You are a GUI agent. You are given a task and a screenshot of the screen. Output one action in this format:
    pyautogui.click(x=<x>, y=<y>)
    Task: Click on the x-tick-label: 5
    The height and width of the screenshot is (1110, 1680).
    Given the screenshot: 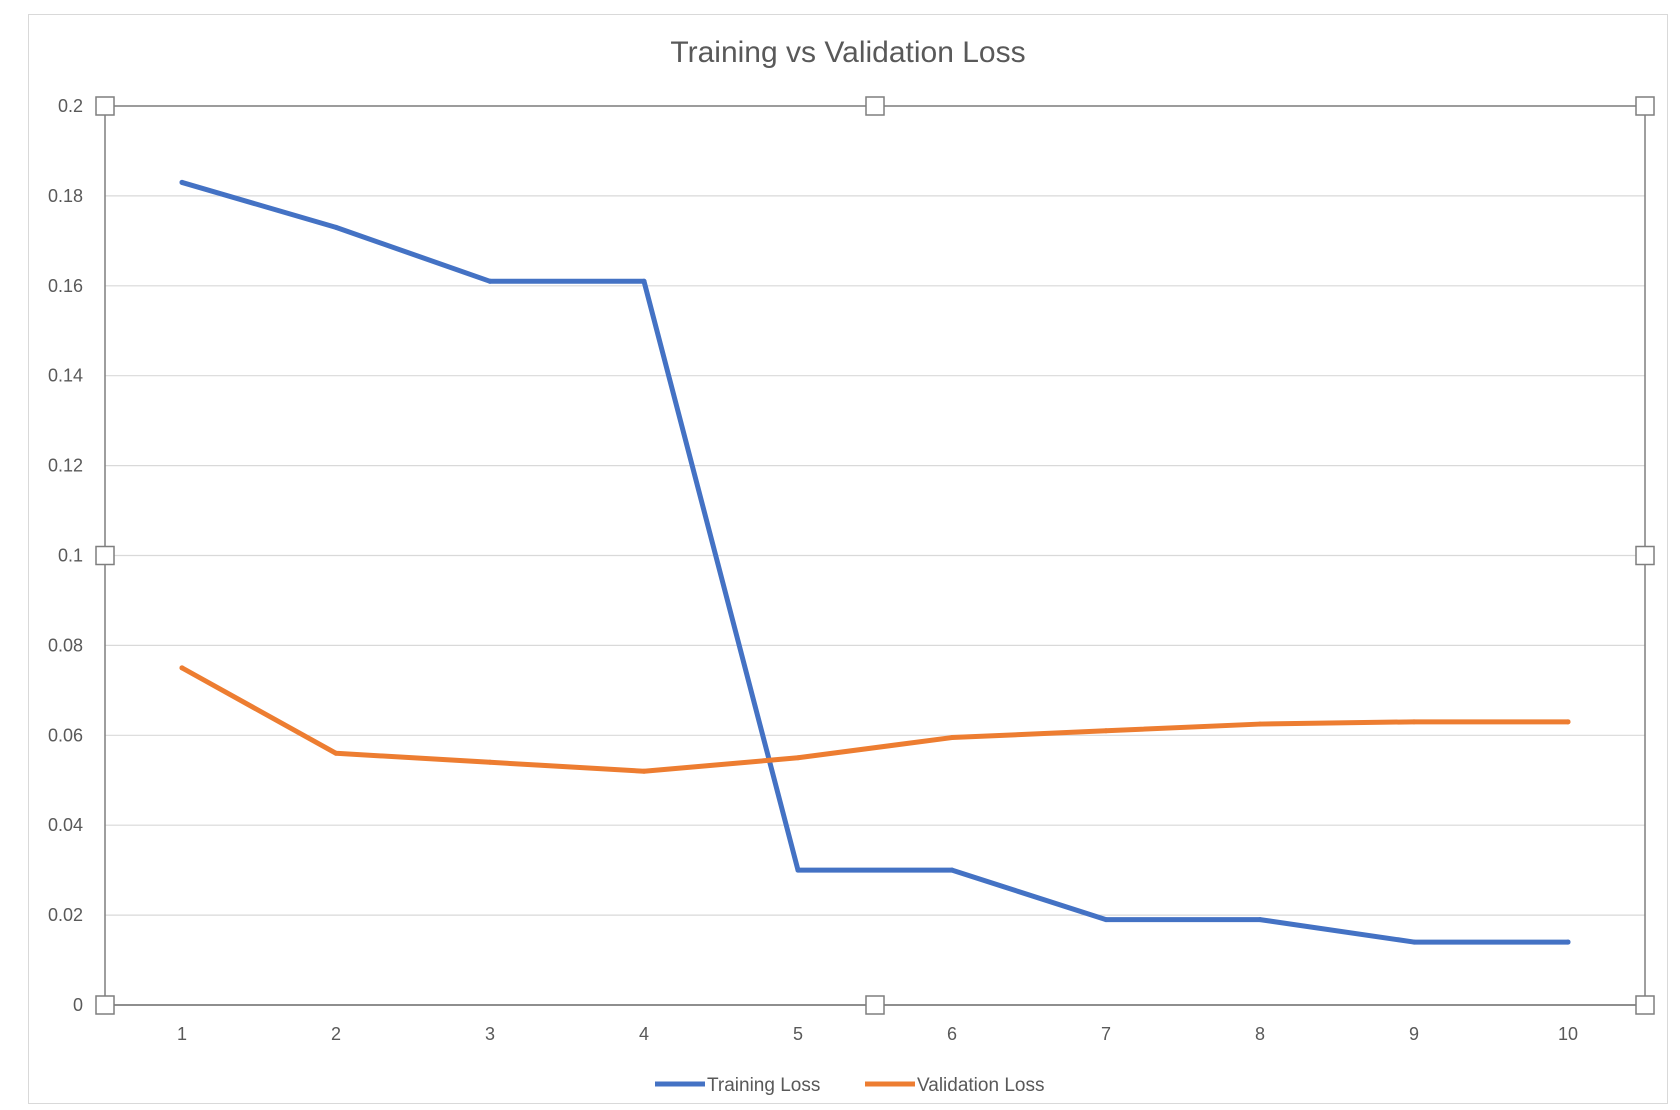 What is the action you would take?
    pyautogui.click(x=798, y=1034)
    